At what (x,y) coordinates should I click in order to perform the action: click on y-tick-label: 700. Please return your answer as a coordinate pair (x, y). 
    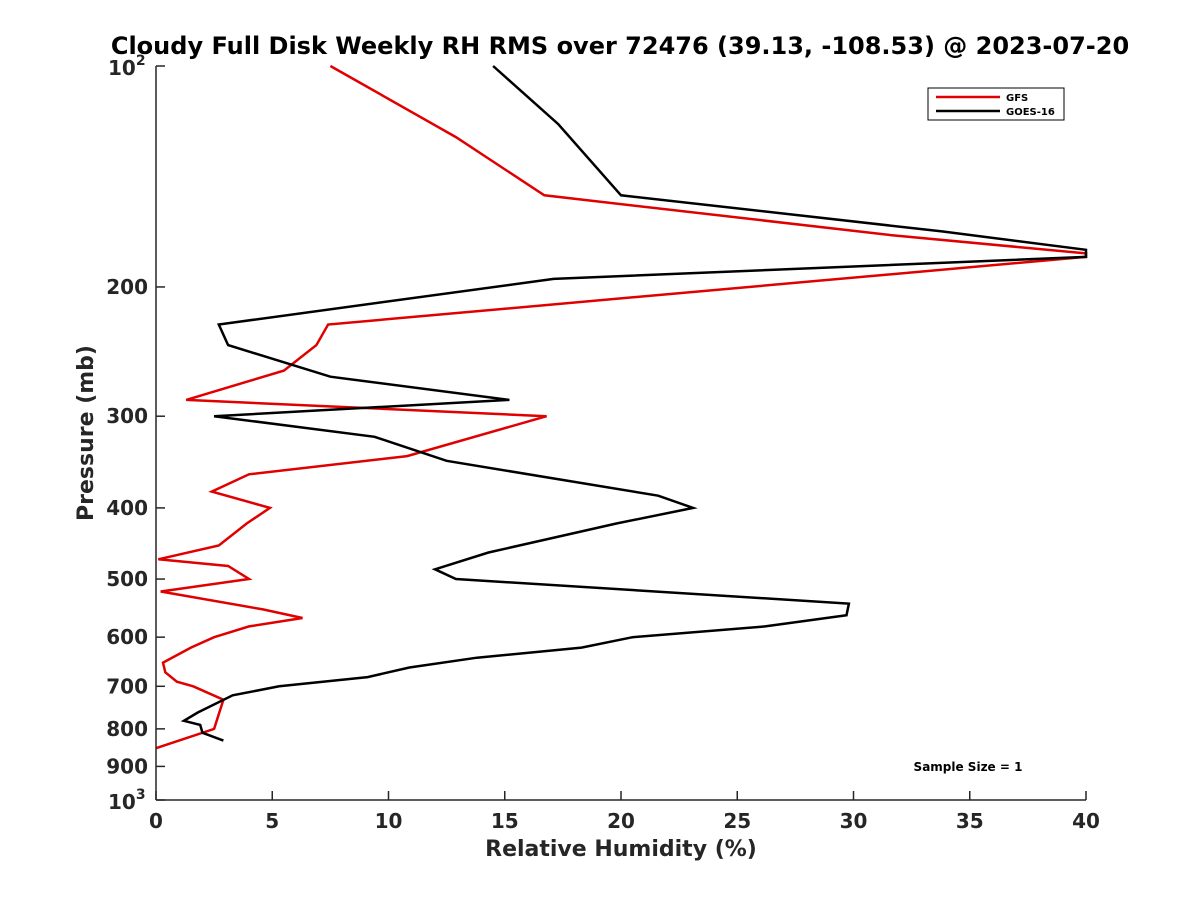
    Looking at the image, I should click on (127, 686).